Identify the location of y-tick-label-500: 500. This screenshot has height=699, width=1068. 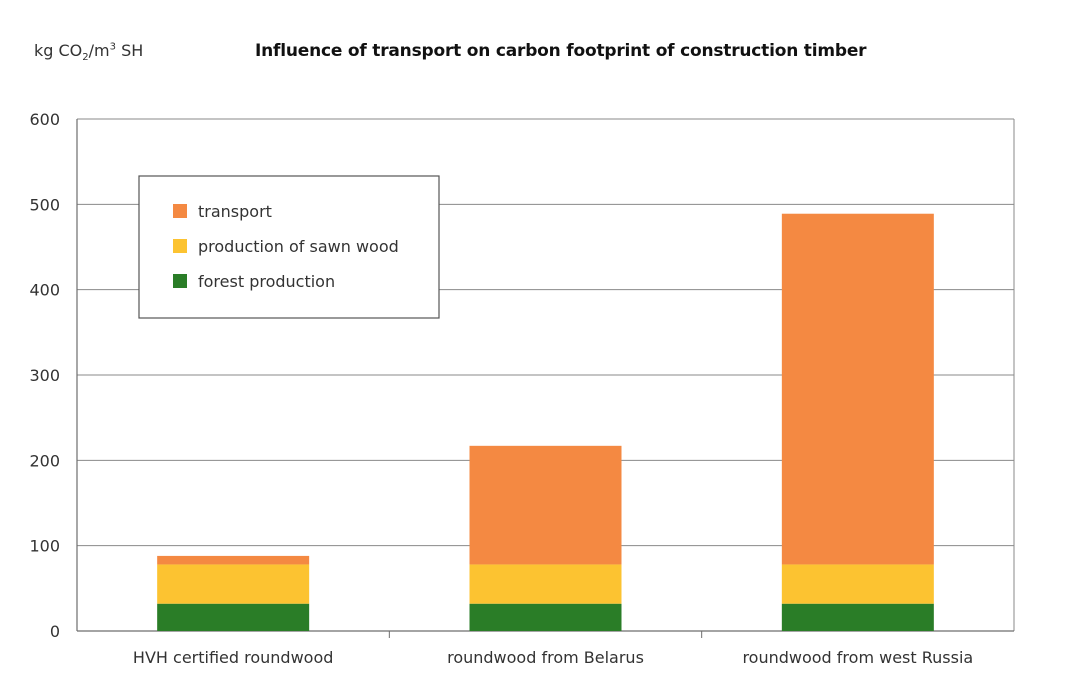
(44, 204).